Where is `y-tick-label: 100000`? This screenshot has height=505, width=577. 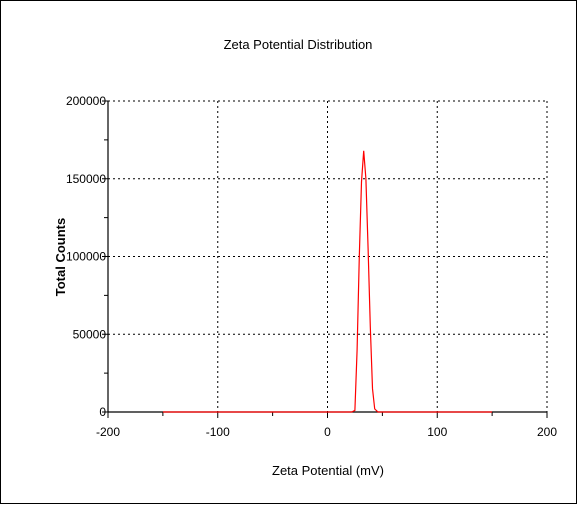
y-tick-label: 100000 is located at coordinates (86, 257).